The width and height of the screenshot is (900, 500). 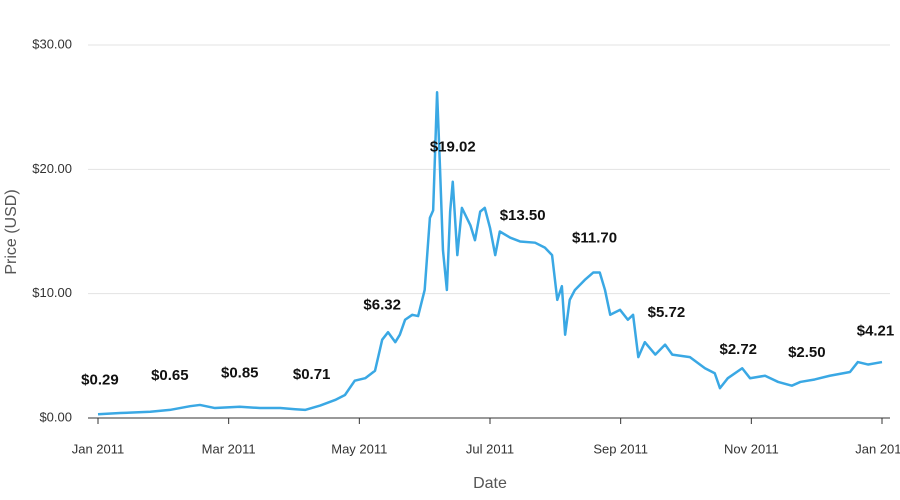 I want to click on data-label: $13.50, so click(x=523, y=215).